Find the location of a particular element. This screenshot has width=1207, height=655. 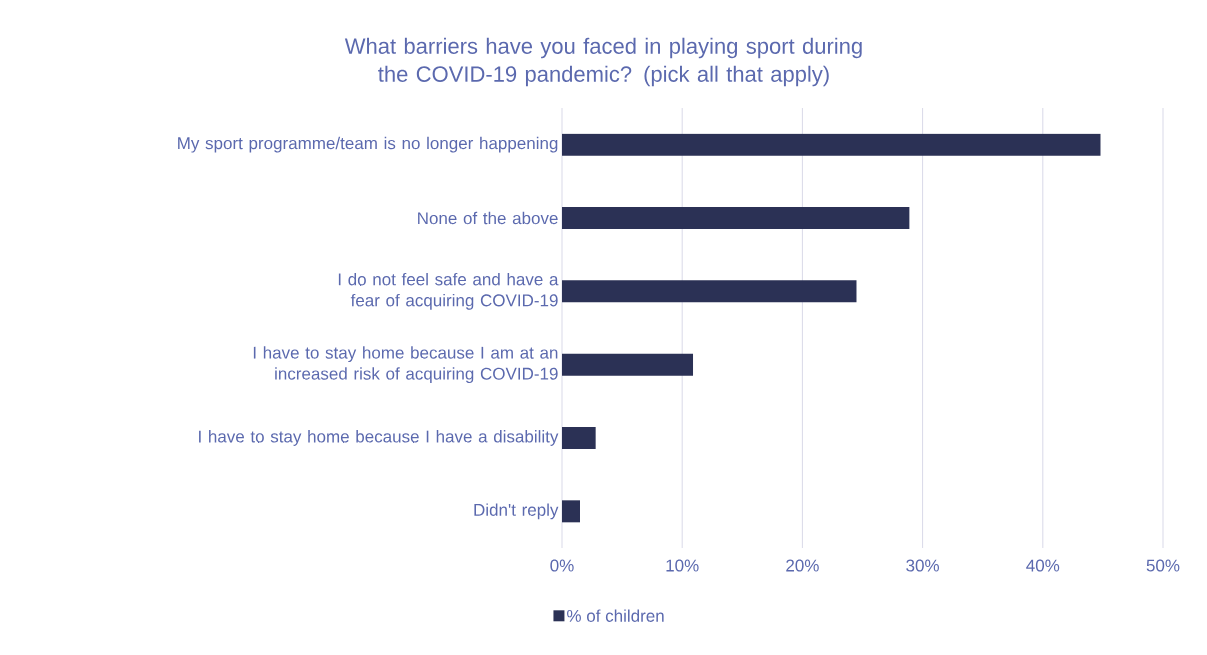

x-tick-label: 50% is located at coordinates (1163, 565).